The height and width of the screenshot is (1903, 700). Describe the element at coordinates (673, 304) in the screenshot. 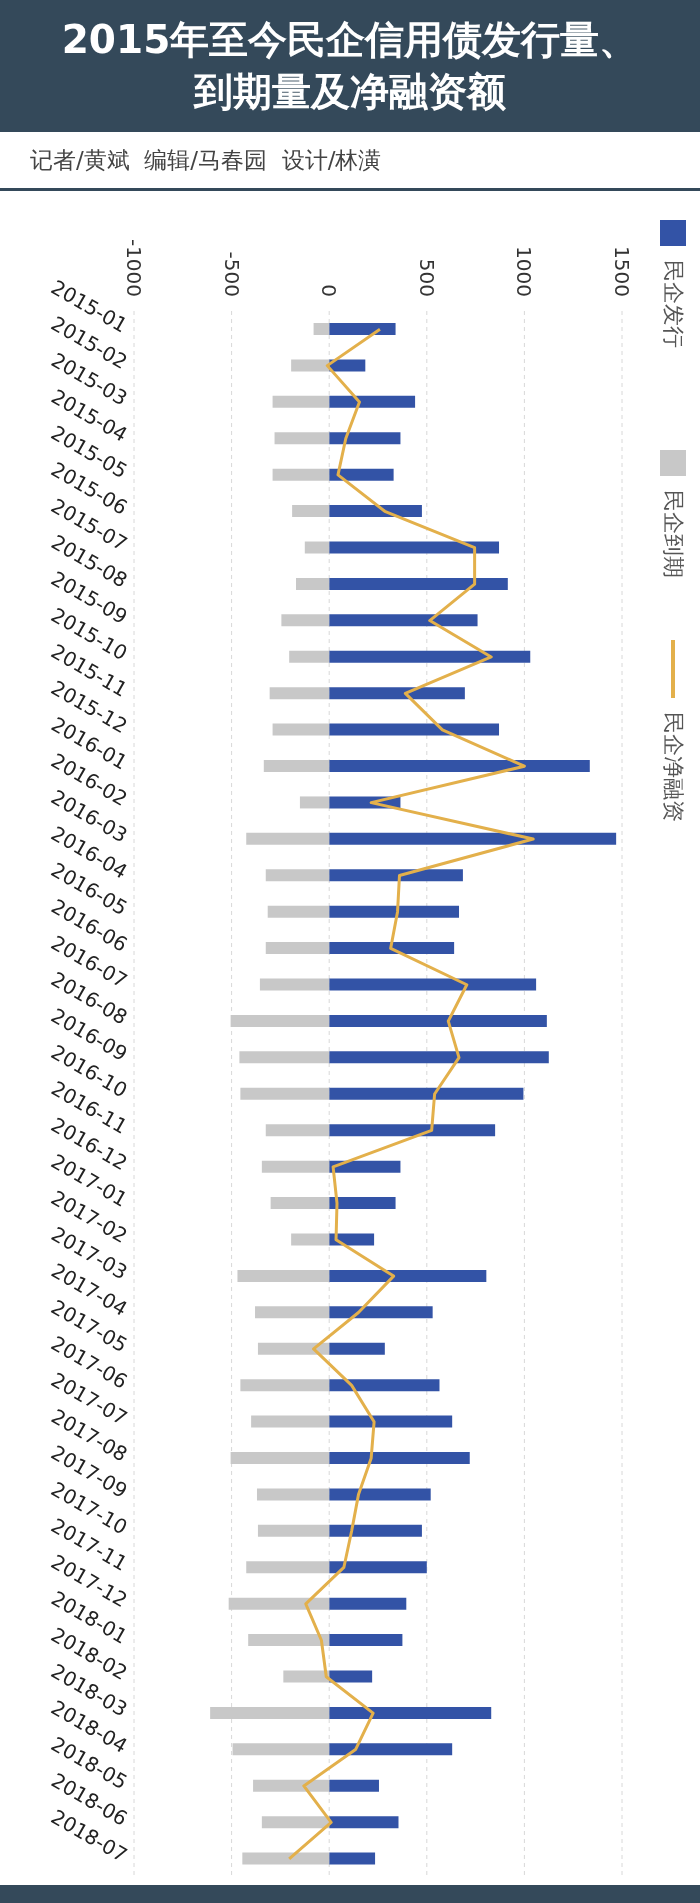

I see `legend-label: 民企发行` at that location.